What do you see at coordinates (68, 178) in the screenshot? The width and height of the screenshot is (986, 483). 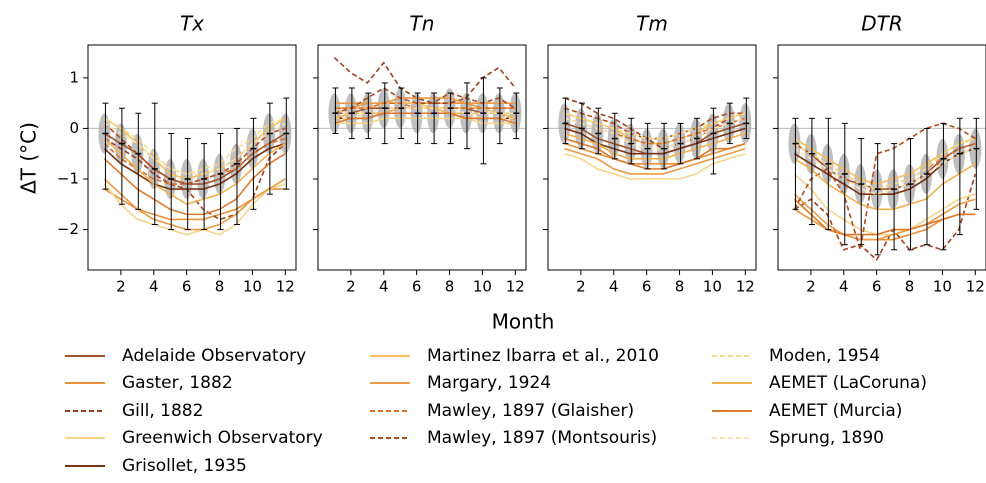 I see `y-tick-label: −1` at bounding box center [68, 178].